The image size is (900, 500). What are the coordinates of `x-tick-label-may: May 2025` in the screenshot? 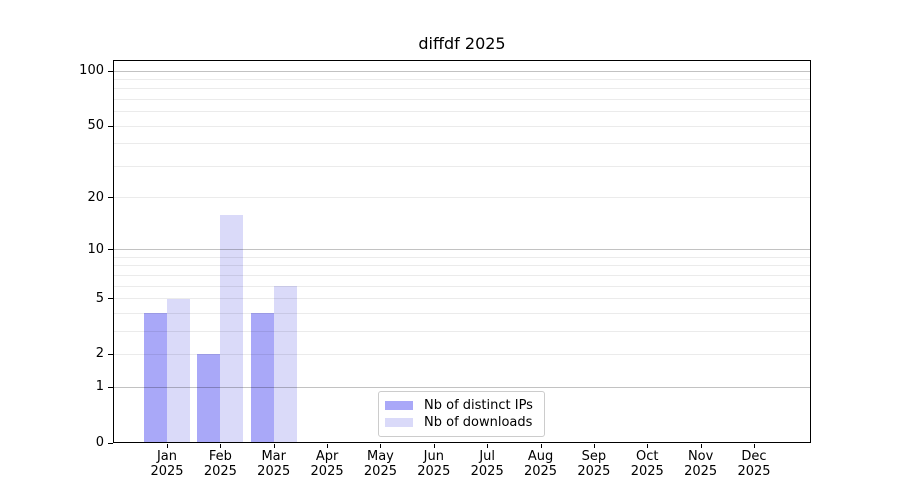 It's located at (380, 464).